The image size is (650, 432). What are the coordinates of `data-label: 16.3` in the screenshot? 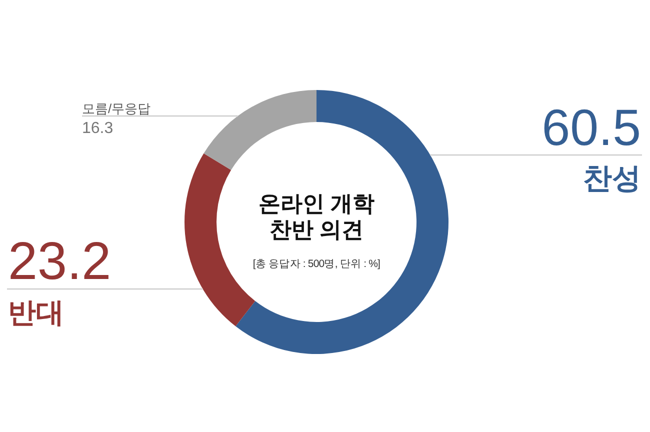 It's located at (98, 128).